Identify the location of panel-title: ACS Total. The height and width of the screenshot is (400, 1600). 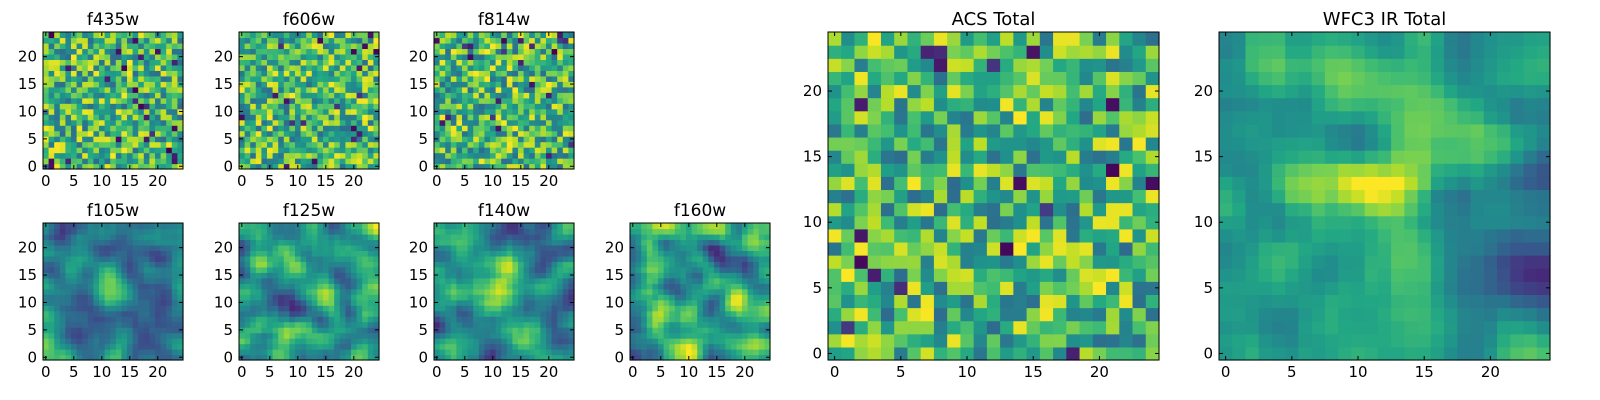
(994, 19).